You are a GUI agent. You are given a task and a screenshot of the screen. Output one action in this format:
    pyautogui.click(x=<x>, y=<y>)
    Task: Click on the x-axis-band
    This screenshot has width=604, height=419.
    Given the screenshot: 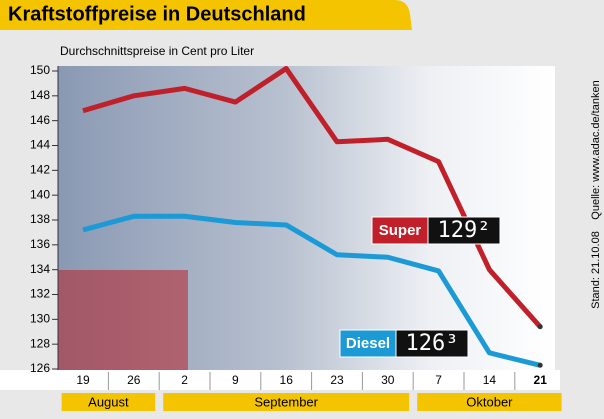 What is the action you would take?
    pyautogui.click(x=280, y=380)
    